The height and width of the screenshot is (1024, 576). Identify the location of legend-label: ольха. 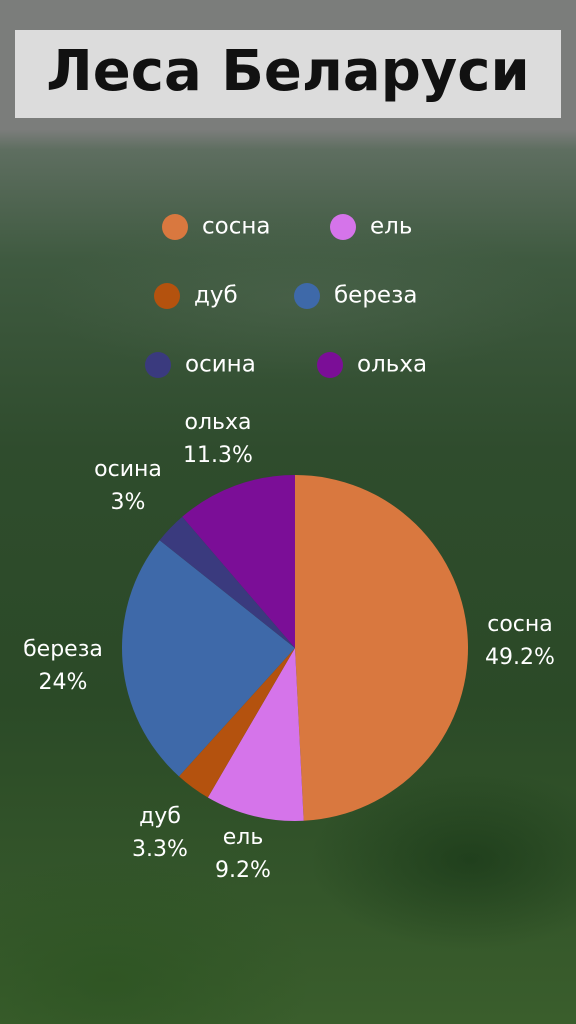
(392, 365).